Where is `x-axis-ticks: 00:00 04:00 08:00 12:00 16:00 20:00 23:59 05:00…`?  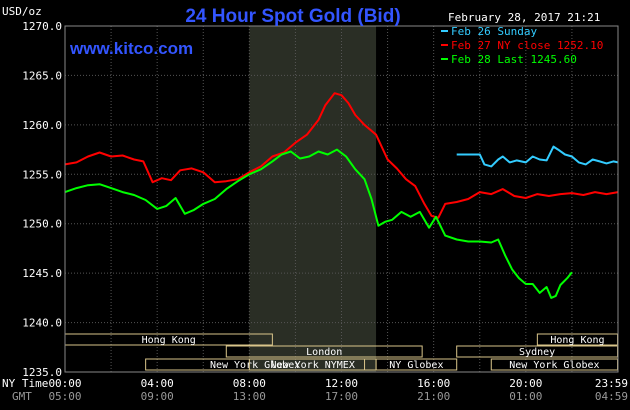 x-axis-ticks: 00:00 04:00 08:00 12:00 16:00 20:00 23:59 05:00… is located at coordinates (338, 390).